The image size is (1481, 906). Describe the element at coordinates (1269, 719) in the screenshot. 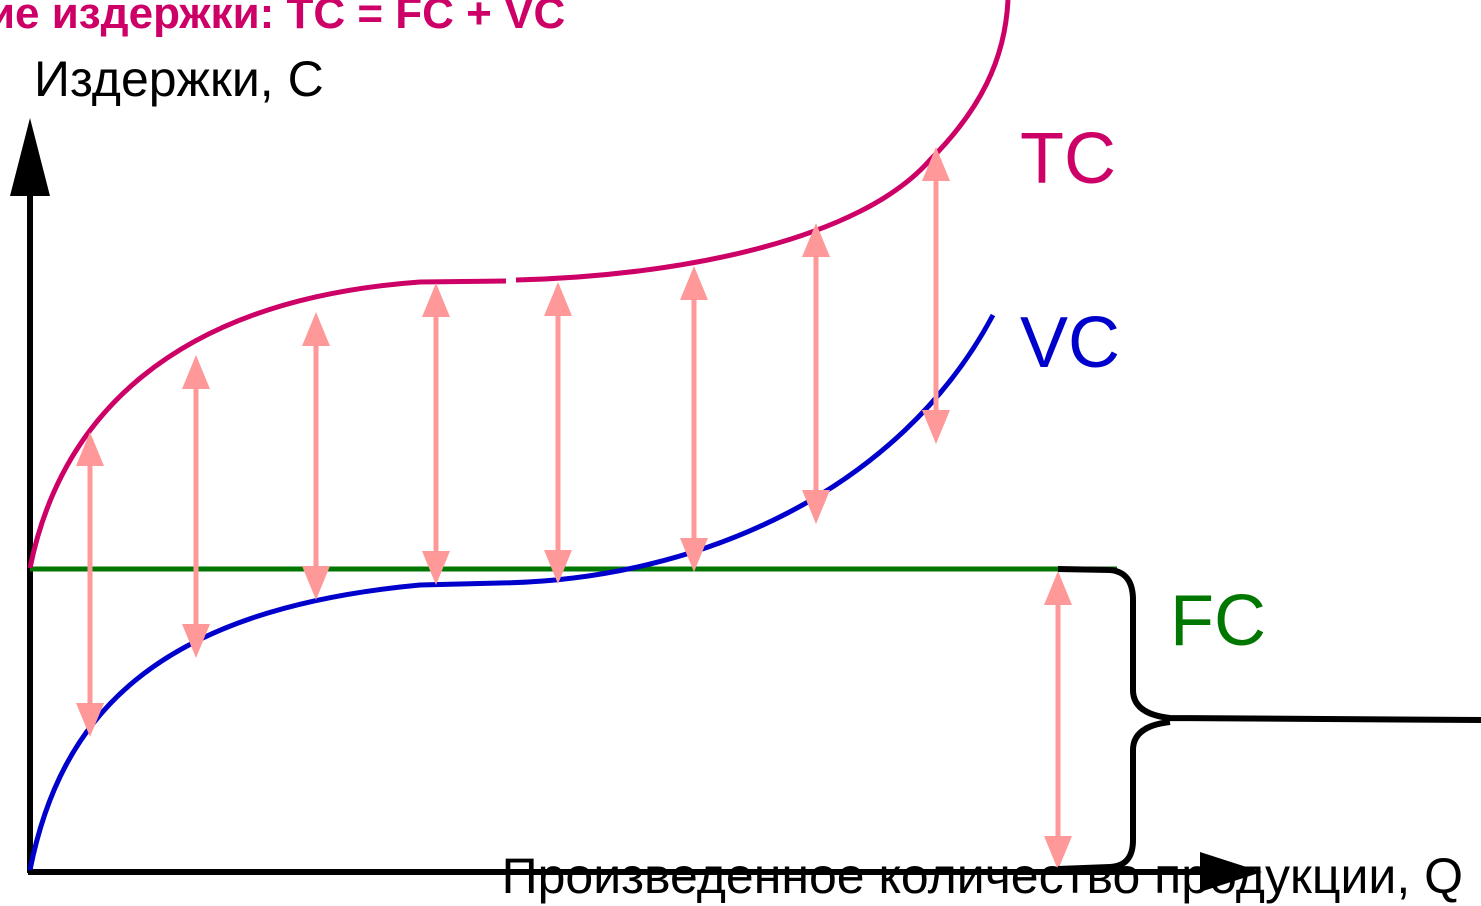

I see `fc-brace` at that location.